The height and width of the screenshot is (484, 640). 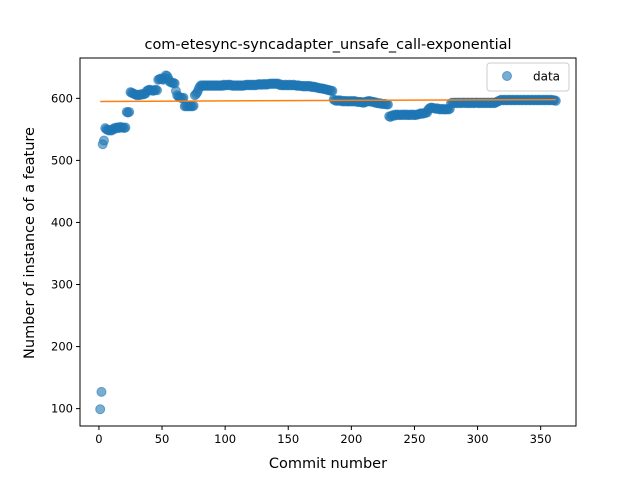 I want to click on fit-line, so click(x=328, y=100).